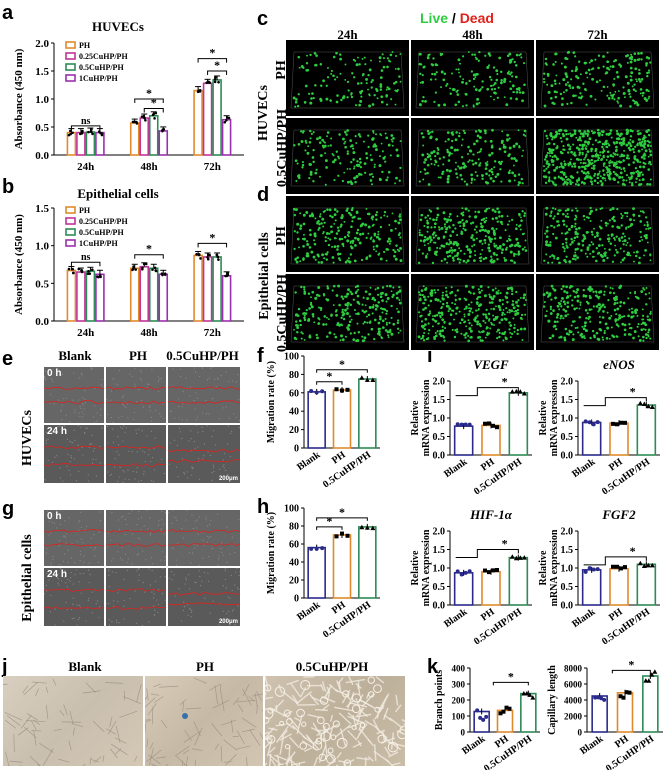 The image size is (669, 771). Describe the element at coordinates (57, 431) in the screenshot. I see `time-label: 24 h` at that location.